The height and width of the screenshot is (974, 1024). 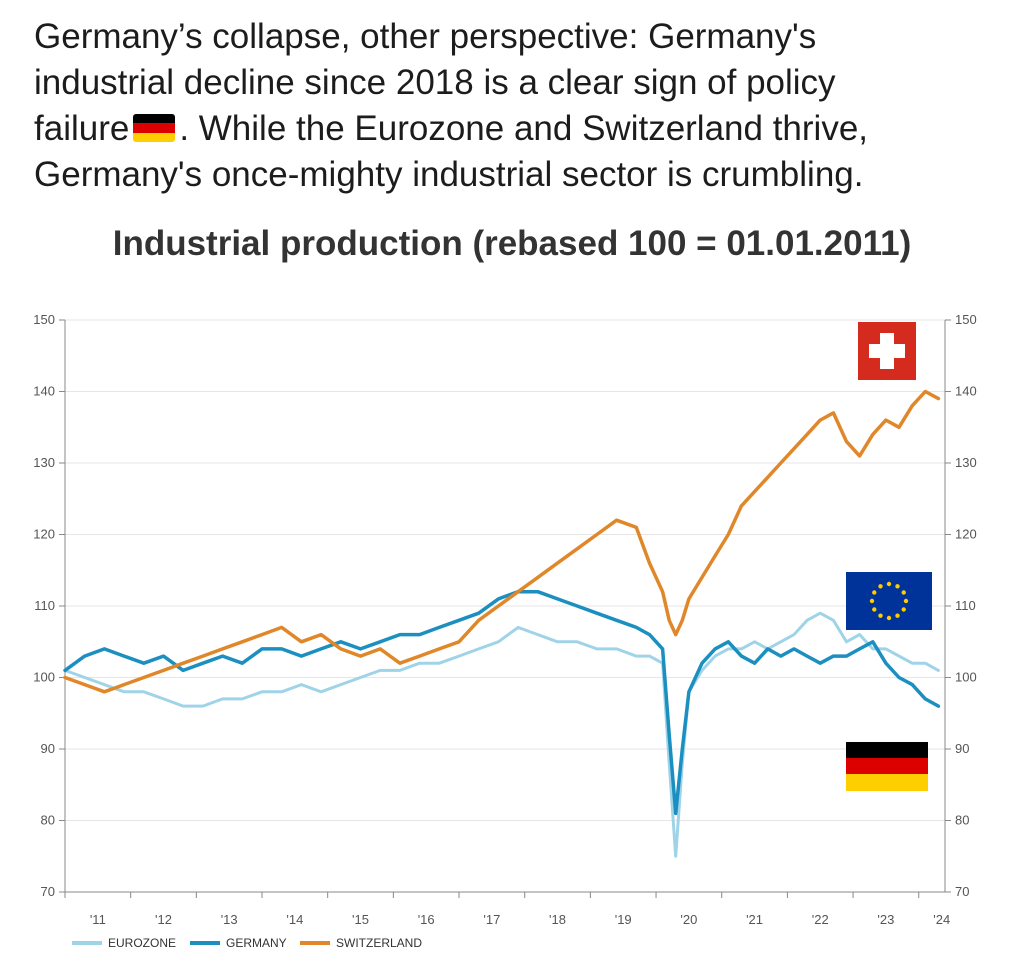 What do you see at coordinates (256, 943) in the screenshot?
I see `legend-label-germany: GERMANY` at bounding box center [256, 943].